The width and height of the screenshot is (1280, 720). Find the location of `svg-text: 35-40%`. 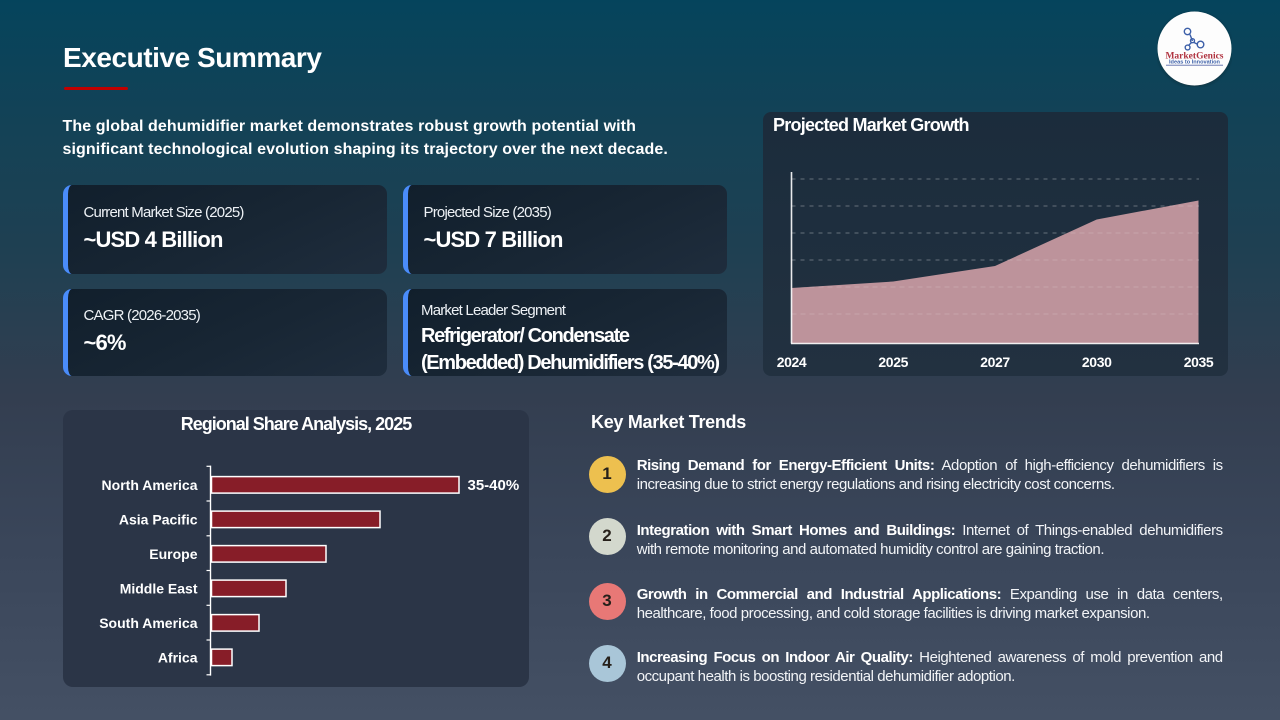

svg-text: 35-40% is located at coordinates (494, 485).